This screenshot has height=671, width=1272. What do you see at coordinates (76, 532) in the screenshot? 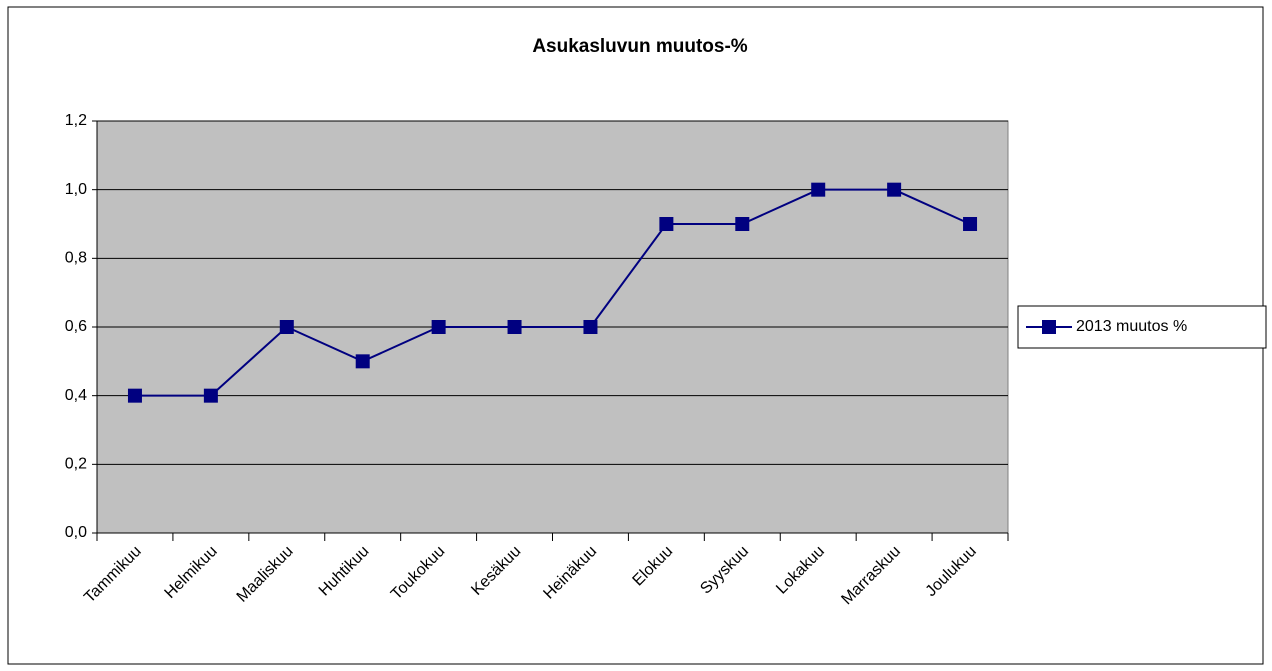
I see `y-tick-label: 0,0` at bounding box center [76, 532].